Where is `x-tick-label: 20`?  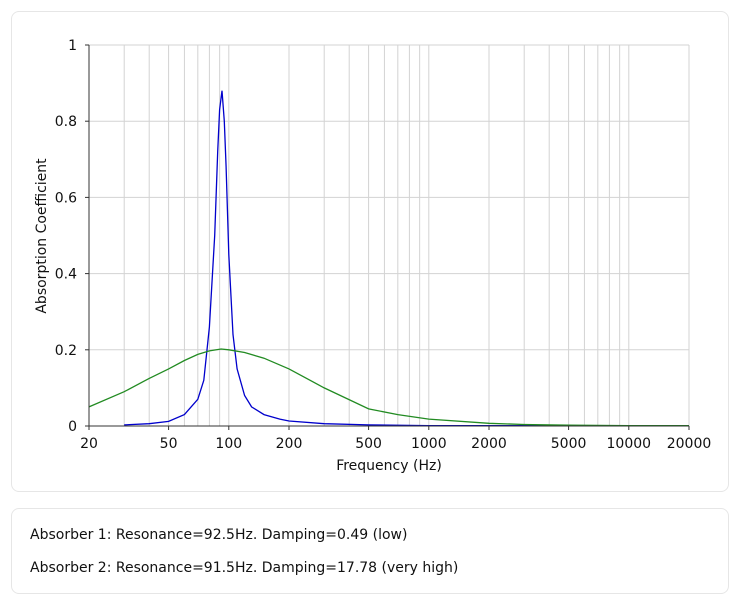 x-tick-label: 20 is located at coordinates (89, 444).